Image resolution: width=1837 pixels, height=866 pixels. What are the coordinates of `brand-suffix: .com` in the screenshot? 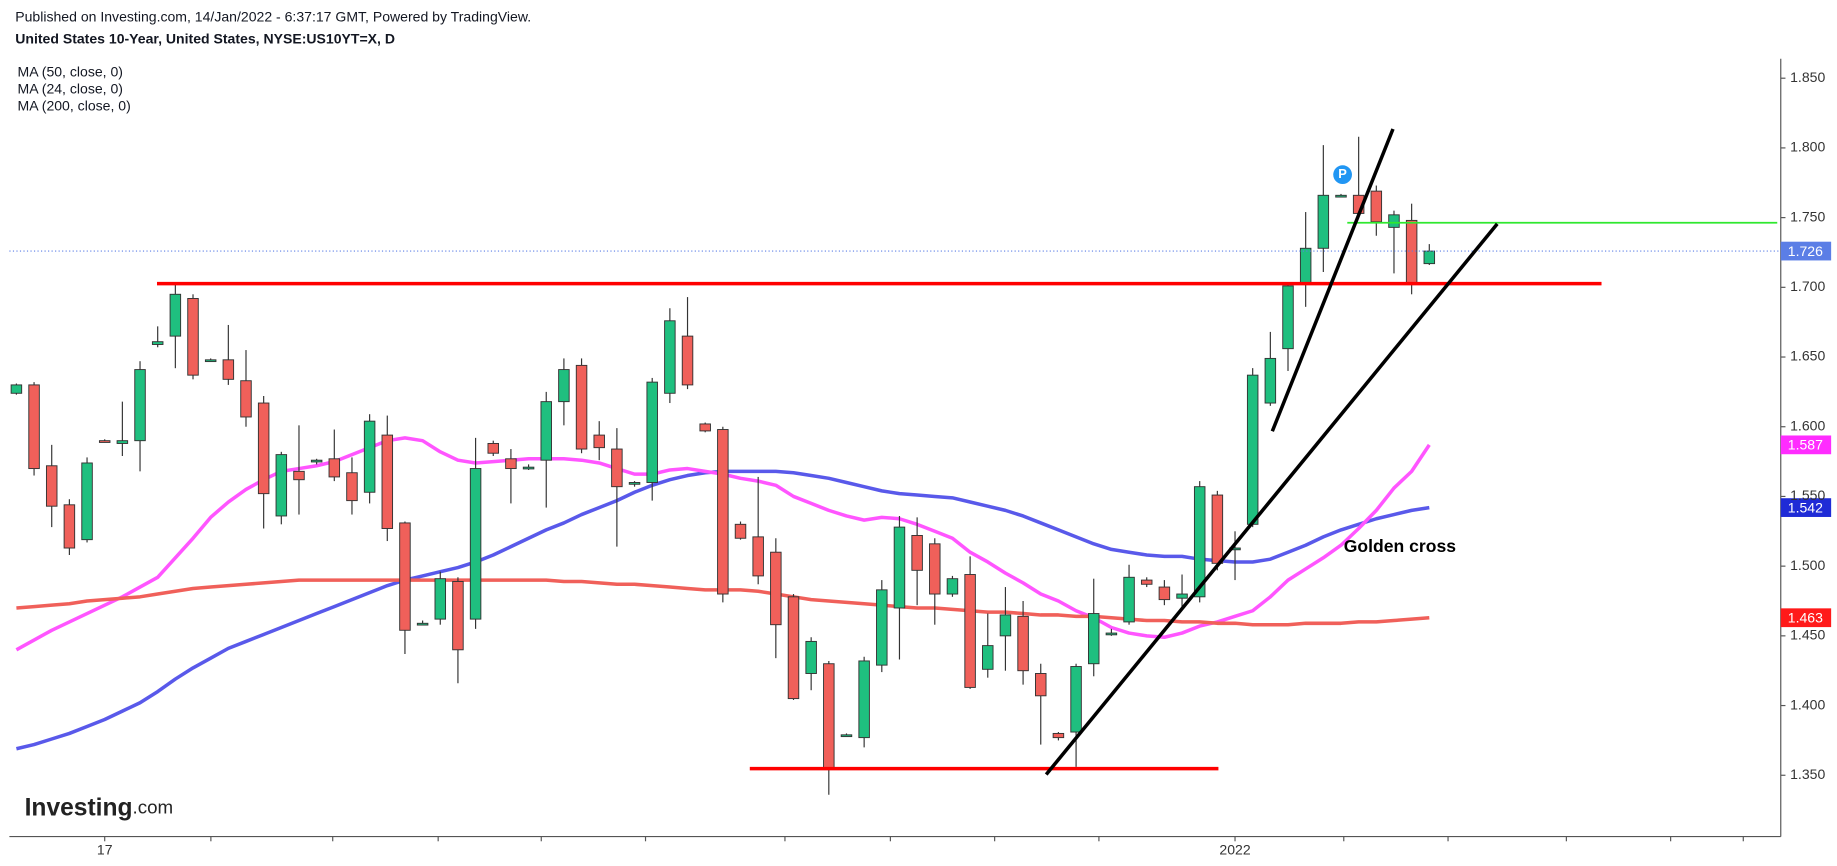 It's located at (153, 806).